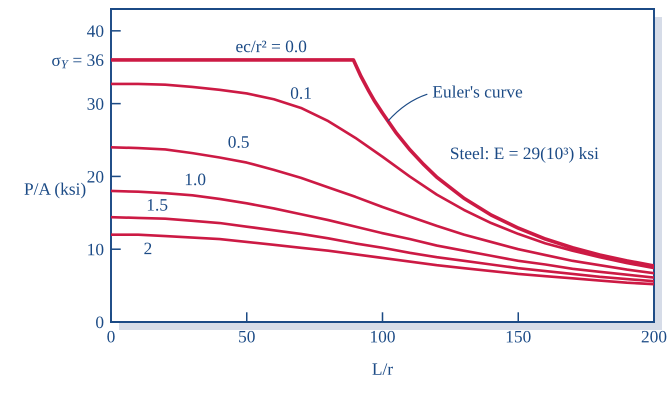 The width and height of the screenshot is (670, 404). Describe the element at coordinates (271, 46) in the screenshot. I see `series-label: ec/r² = 0.0` at that location.